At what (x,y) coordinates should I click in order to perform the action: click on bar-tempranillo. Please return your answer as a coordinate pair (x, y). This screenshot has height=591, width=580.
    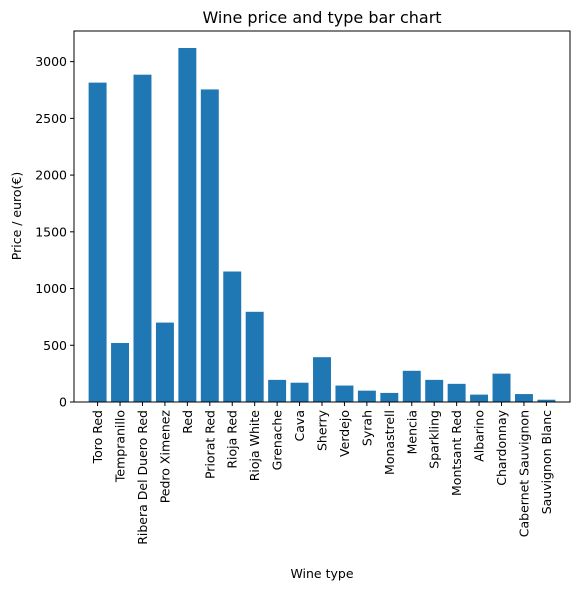
    Looking at the image, I should click on (120, 372).